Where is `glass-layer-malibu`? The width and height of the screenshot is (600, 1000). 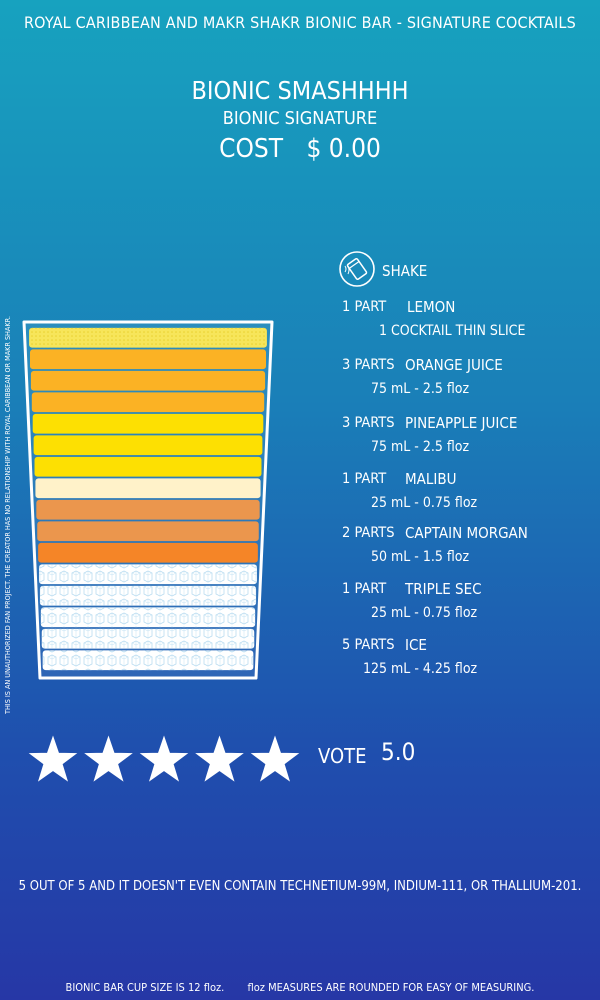
glass-layer-malibu is located at coordinates (148, 488).